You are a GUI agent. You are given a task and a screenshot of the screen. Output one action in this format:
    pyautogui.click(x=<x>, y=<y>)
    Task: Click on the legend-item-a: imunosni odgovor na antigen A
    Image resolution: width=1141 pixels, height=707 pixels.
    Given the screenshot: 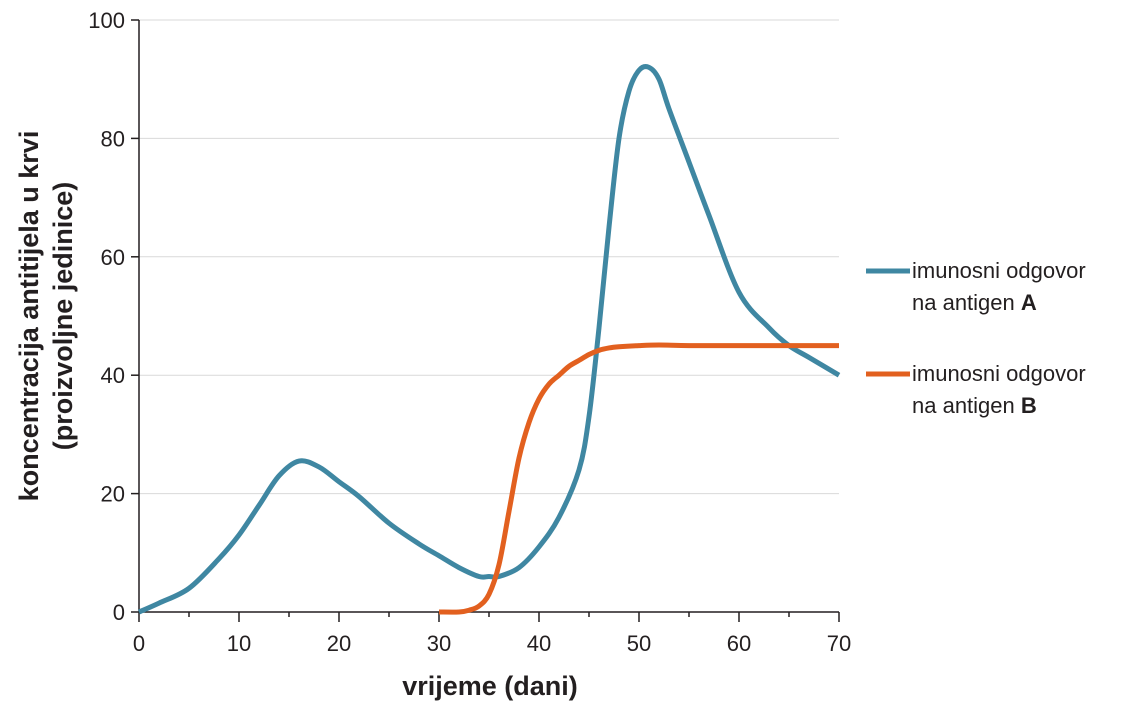 What is the action you would take?
    pyautogui.click(x=976, y=287)
    